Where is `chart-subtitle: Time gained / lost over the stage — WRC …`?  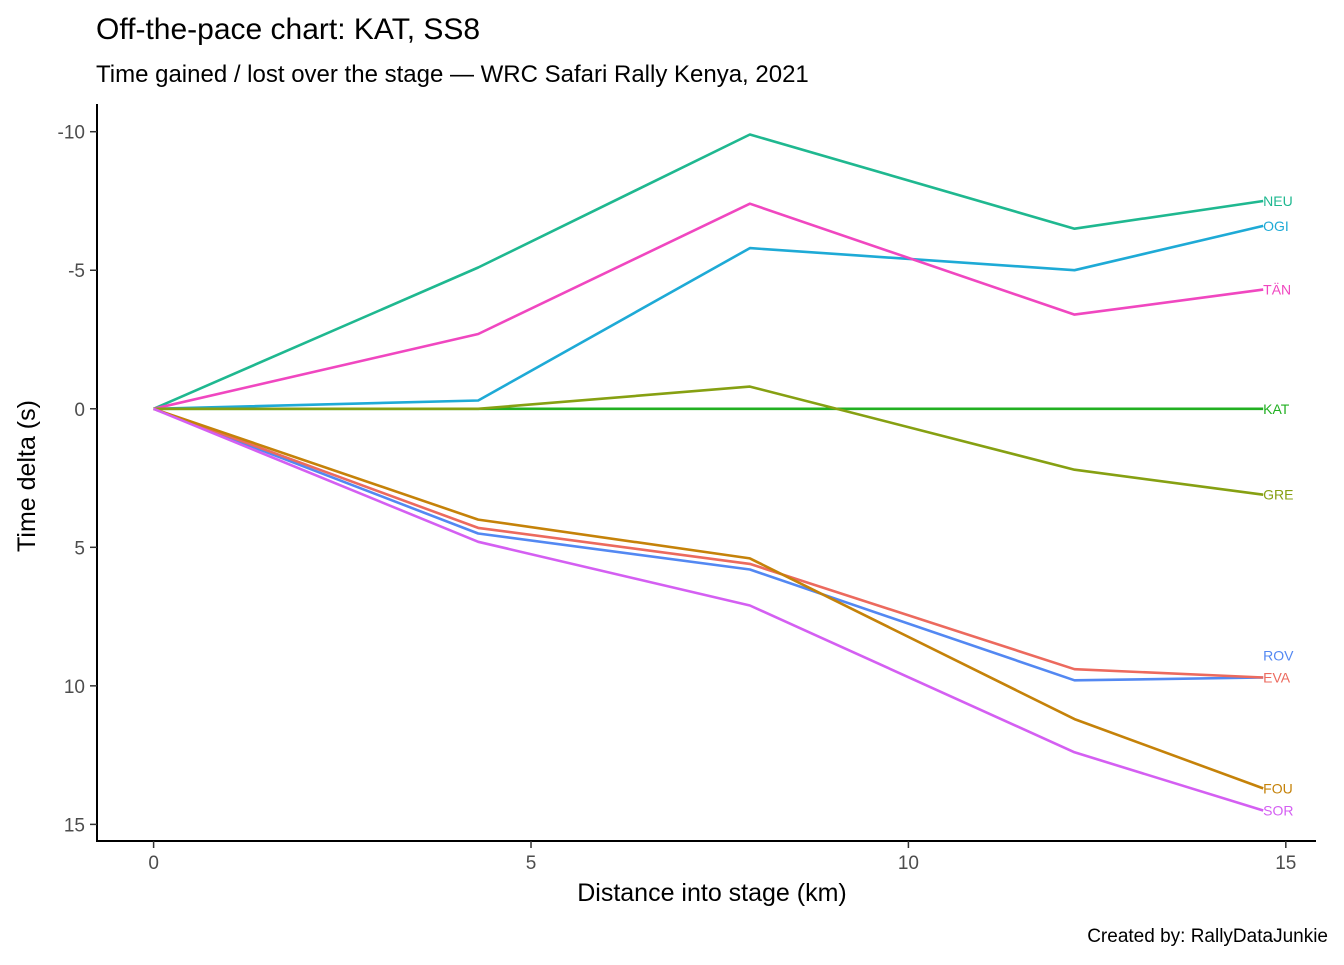 chart-subtitle: Time gained / lost over the stage — WRC … is located at coordinates (452, 74).